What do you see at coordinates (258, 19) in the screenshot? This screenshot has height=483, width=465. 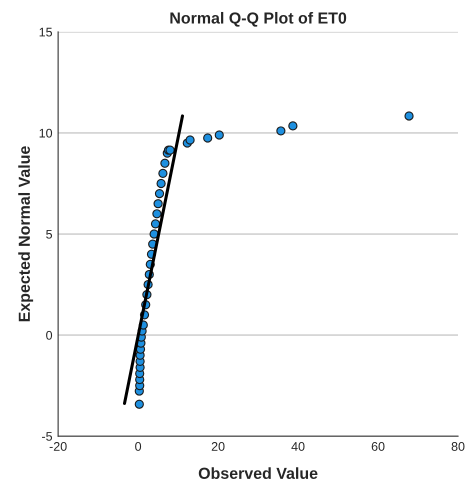 I see `chart-title: Normal Q-Q Plot of ET0` at bounding box center [258, 19].